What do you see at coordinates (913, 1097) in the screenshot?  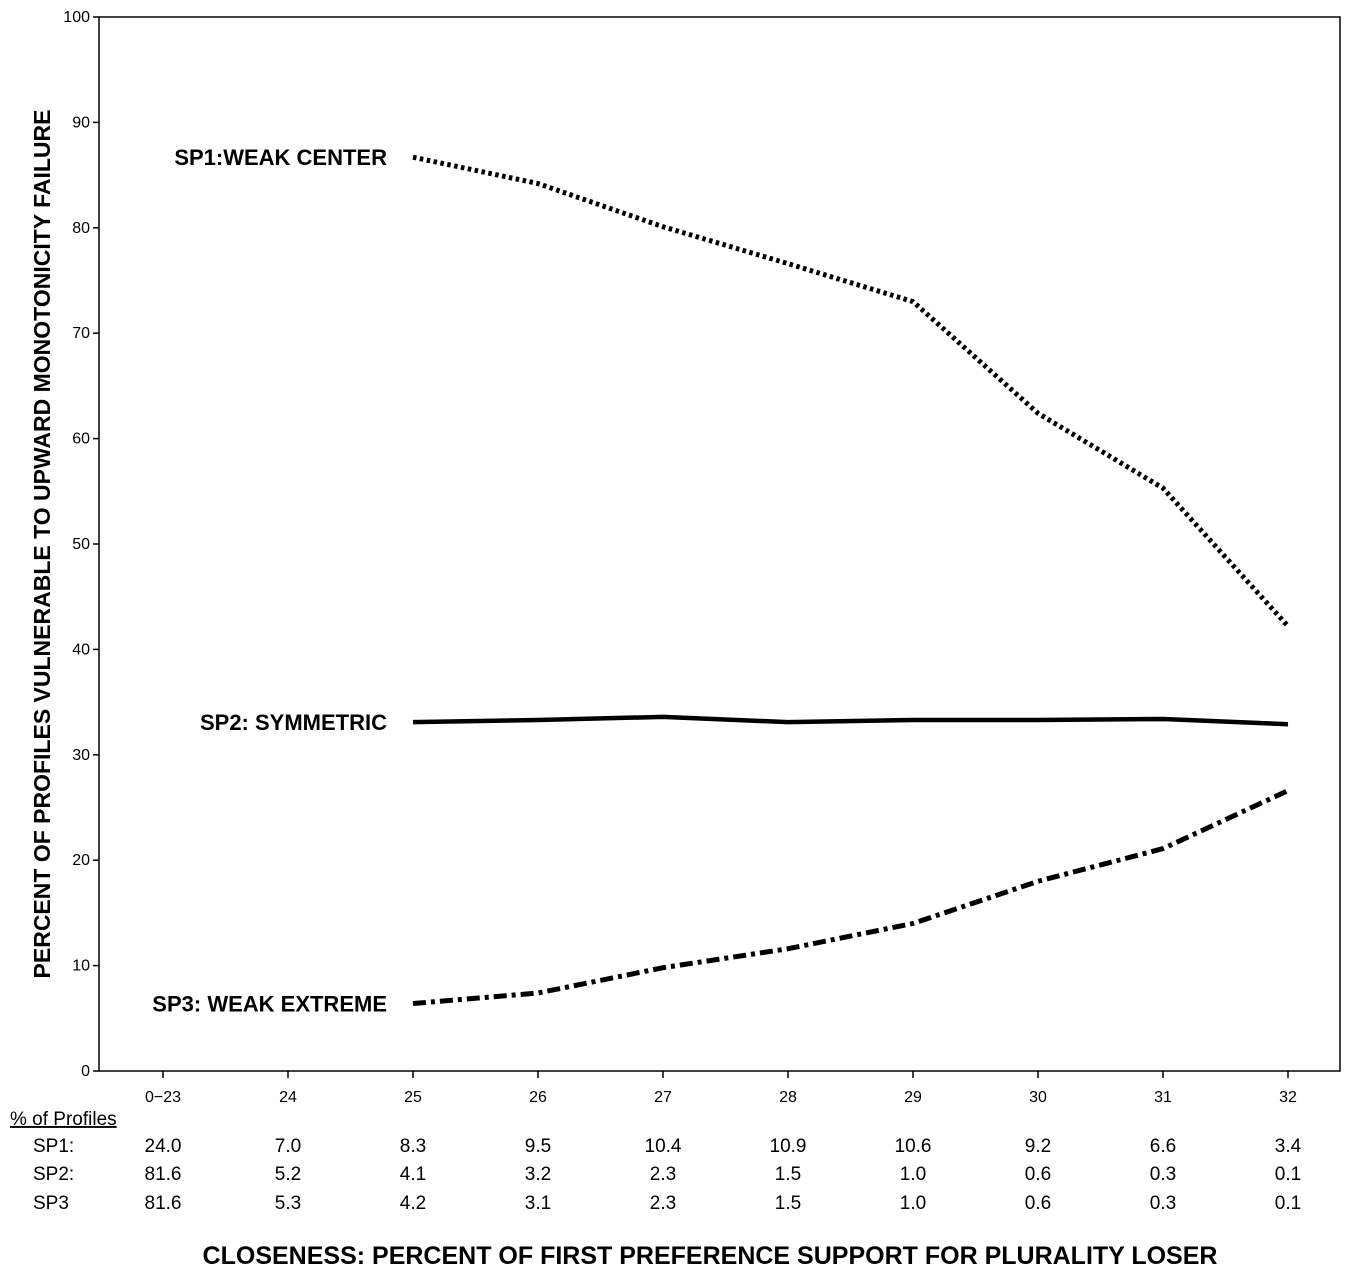 I see `x-tick-label: 29` at bounding box center [913, 1097].